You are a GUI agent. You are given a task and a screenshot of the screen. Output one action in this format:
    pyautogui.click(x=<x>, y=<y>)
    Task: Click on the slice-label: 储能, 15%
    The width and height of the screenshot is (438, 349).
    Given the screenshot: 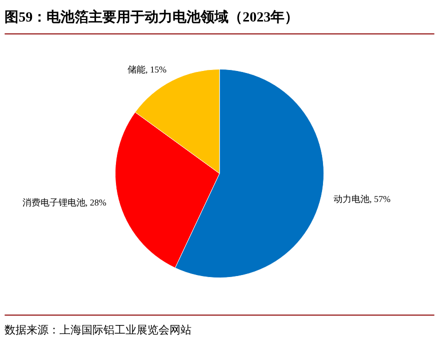 What is the action you would take?
    pyautogui.click(x=147, y=69)
    